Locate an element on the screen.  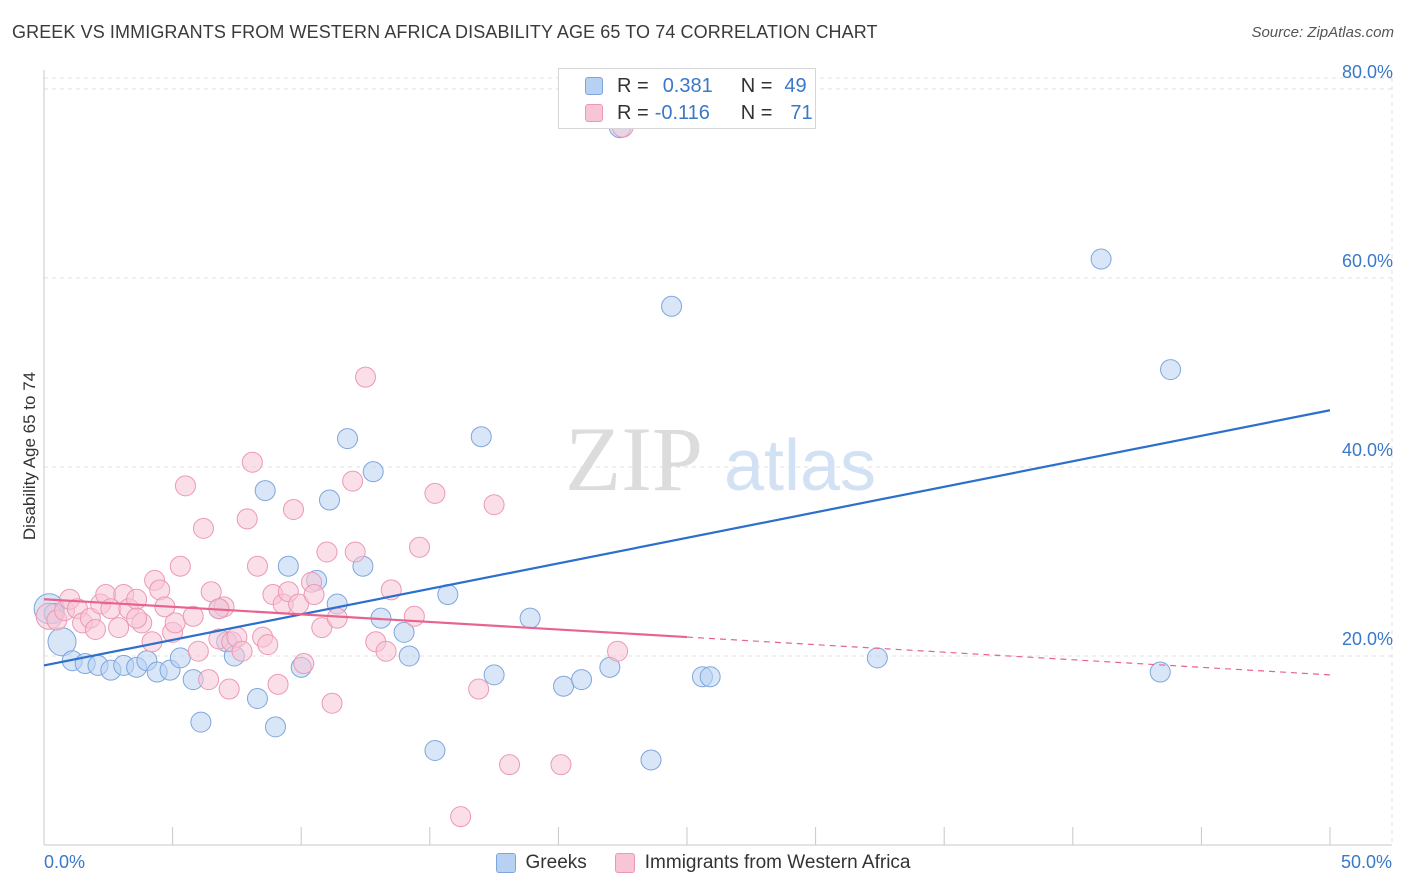
series-legend-western-africa: Immigrants from Western Africa is located at coordinates (762, 863).